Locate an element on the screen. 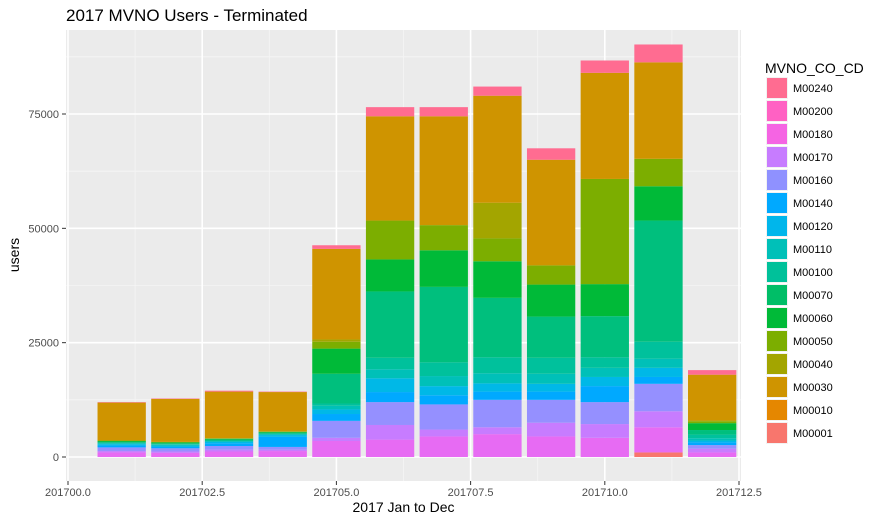 The width and height of the screenshot is (885, 519). legend-label: M00060 is located at coordinates (813, 319).